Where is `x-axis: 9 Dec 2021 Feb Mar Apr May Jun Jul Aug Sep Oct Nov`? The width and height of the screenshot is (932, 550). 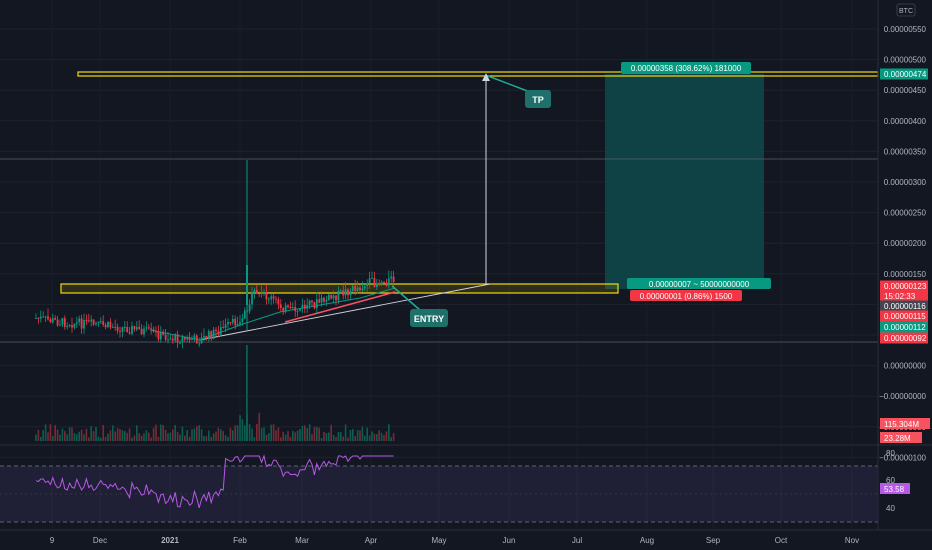 x-axis: 9 Dec 2021 Feb Mar Apr May Jun Jul Aug Sep Oct Nov is located at coordinates (454, 540).